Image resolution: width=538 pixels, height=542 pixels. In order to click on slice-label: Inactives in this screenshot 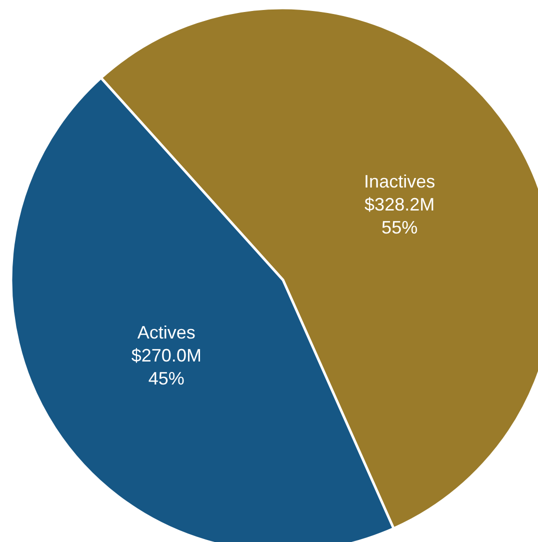, I will do `click(400, 181)`.